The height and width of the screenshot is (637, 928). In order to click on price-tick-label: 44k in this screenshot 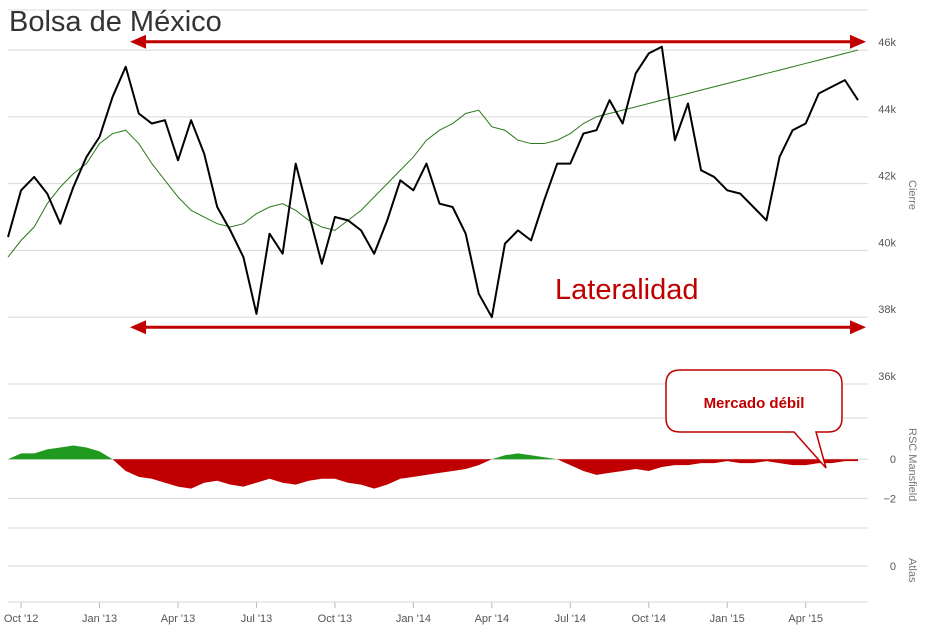, I will do `click(887, 110)`.